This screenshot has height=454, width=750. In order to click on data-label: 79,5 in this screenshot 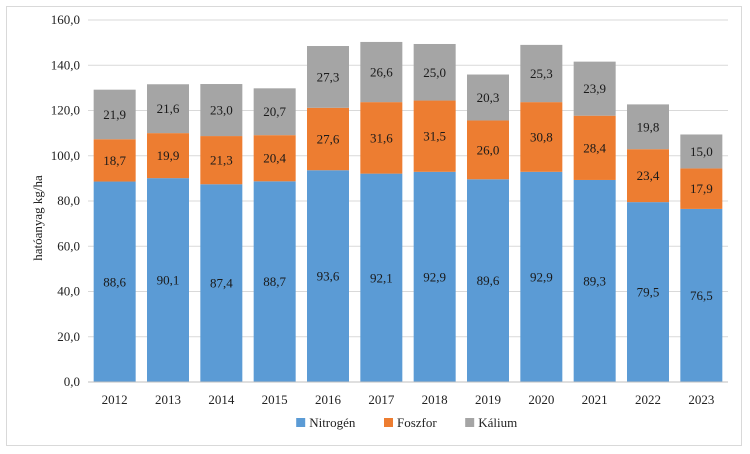, I will do `click(648, 292)`.